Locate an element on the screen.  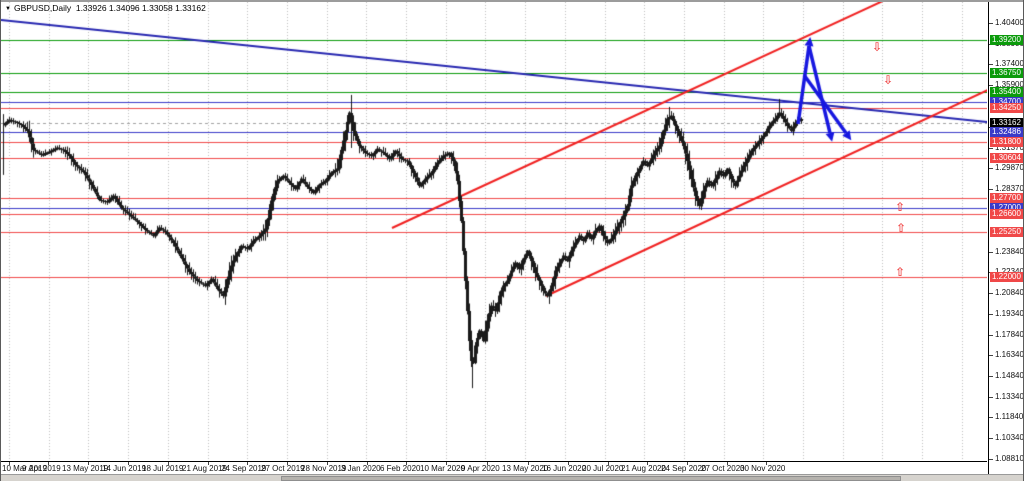
price-tick-label: 1.13340 is located at coordinates (1009, 396).